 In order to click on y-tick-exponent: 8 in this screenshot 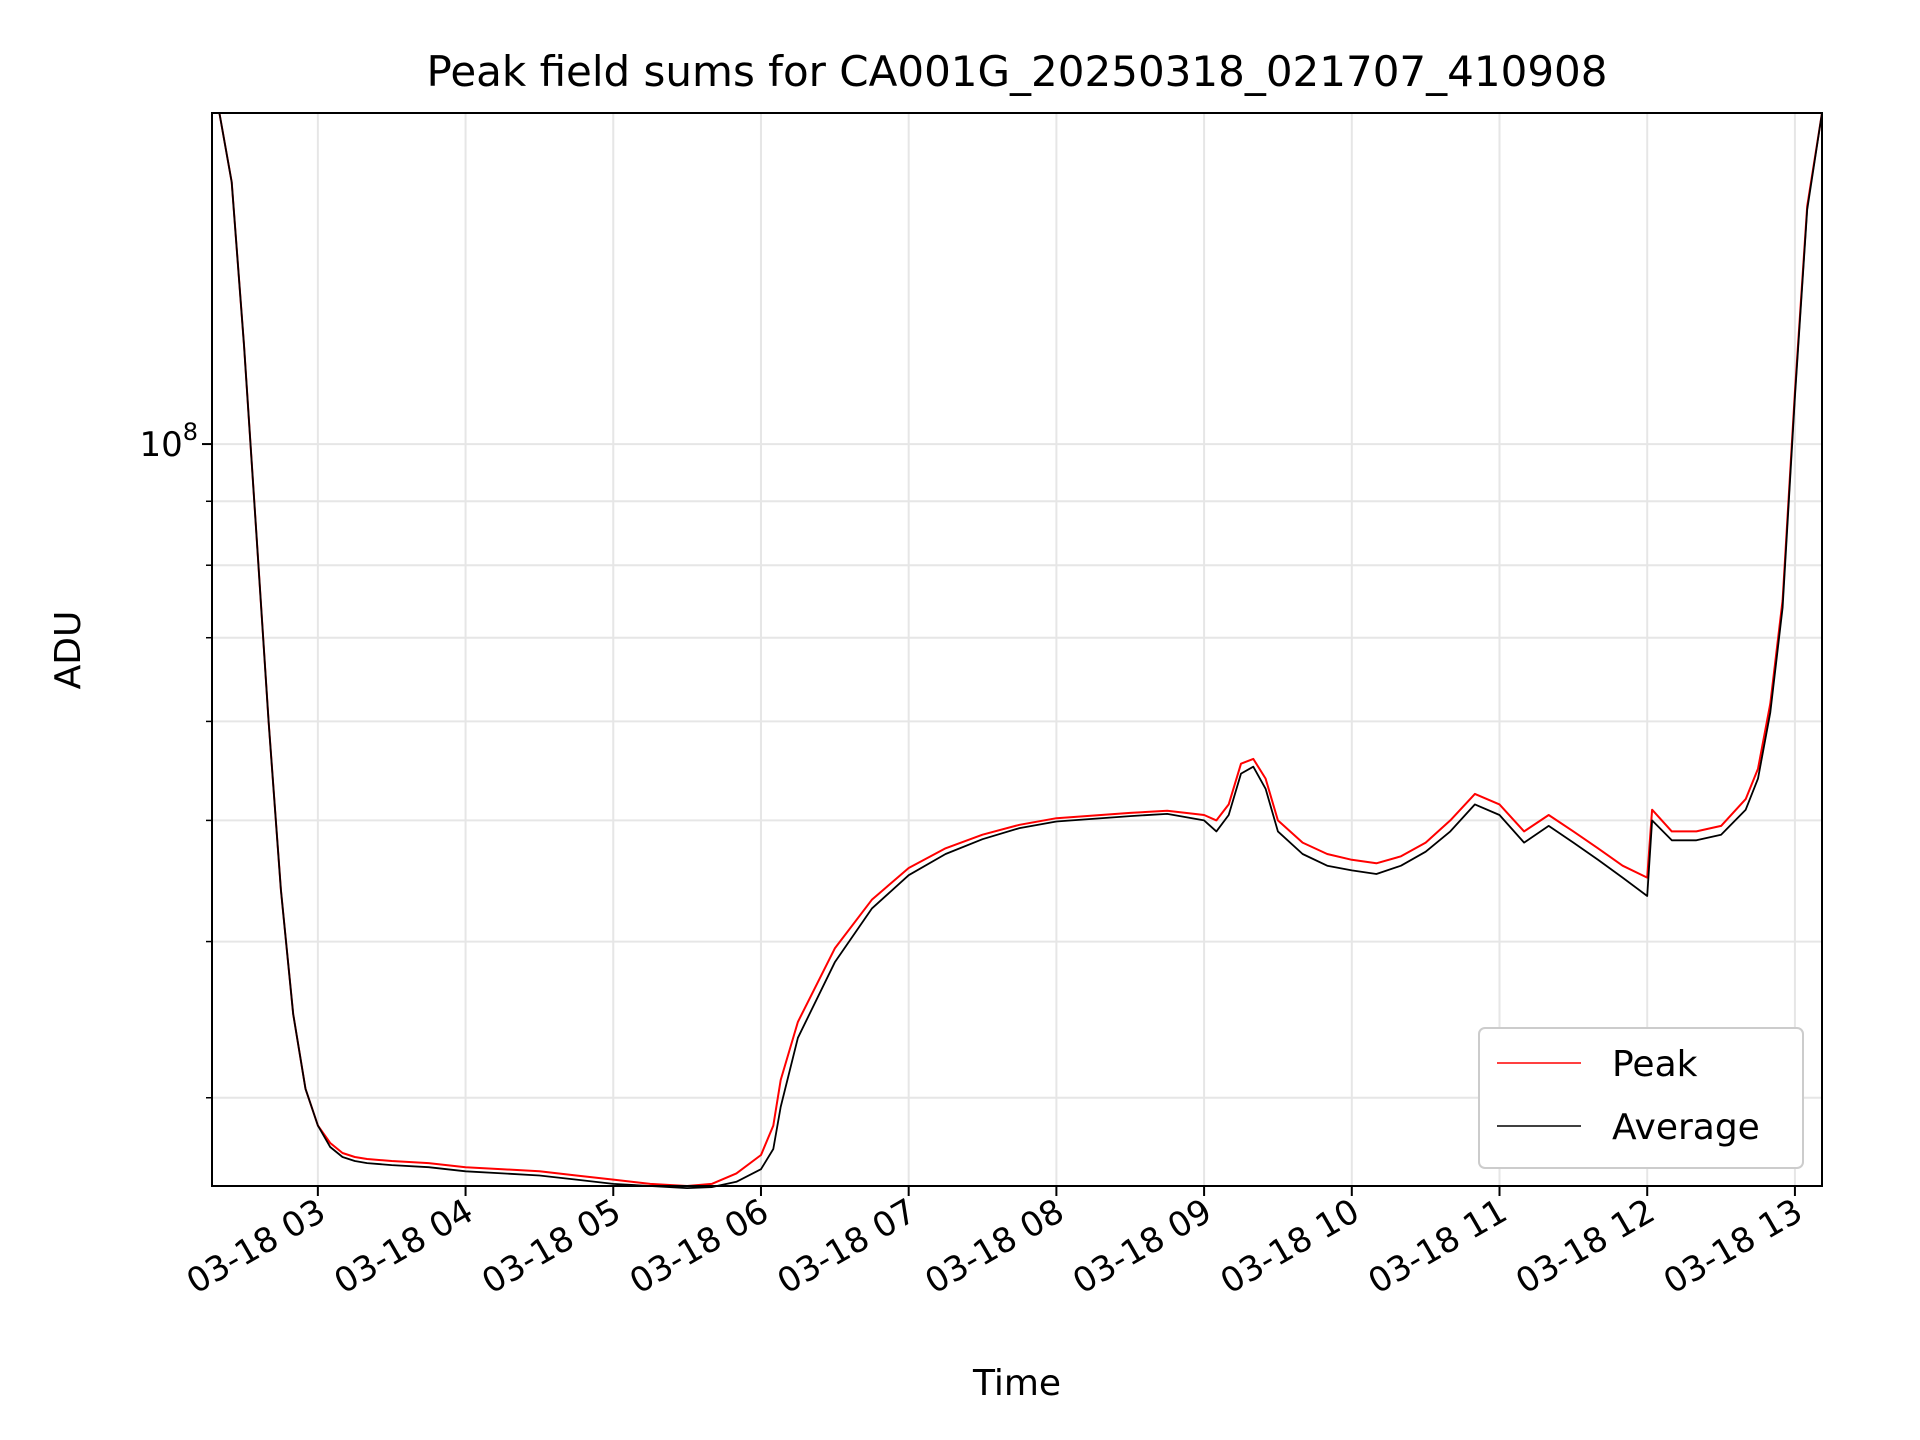, I will do `click(190, 432)`.